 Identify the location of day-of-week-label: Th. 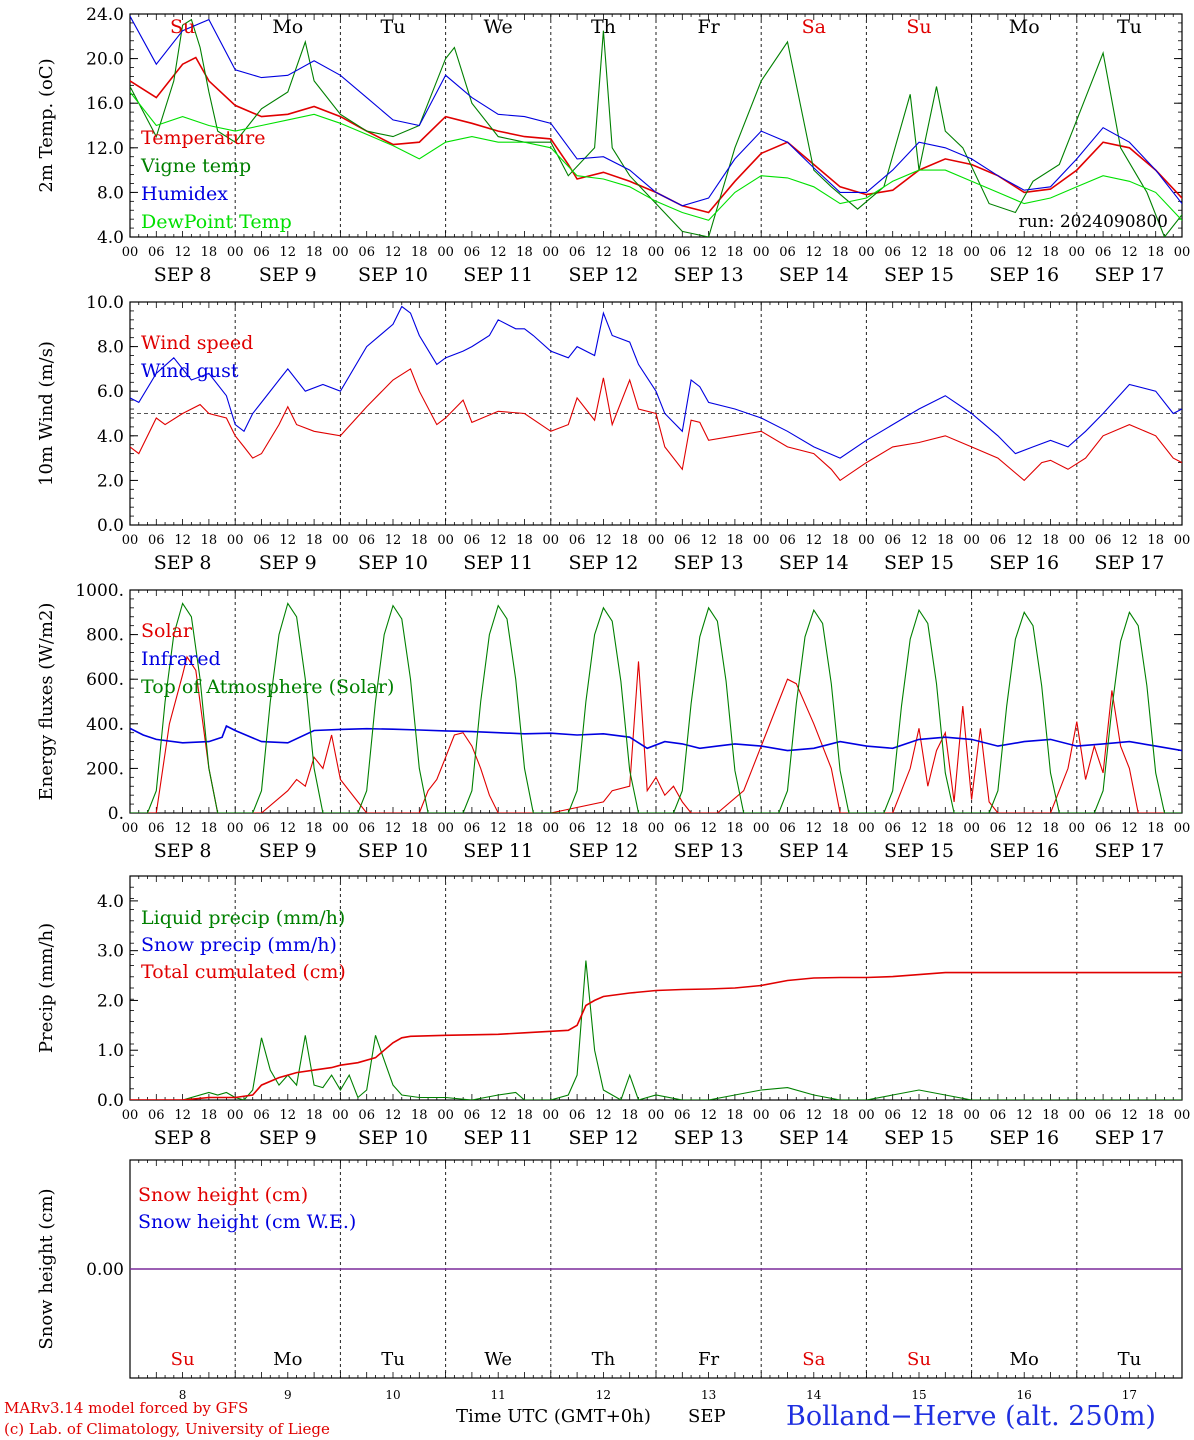
(603, 27).